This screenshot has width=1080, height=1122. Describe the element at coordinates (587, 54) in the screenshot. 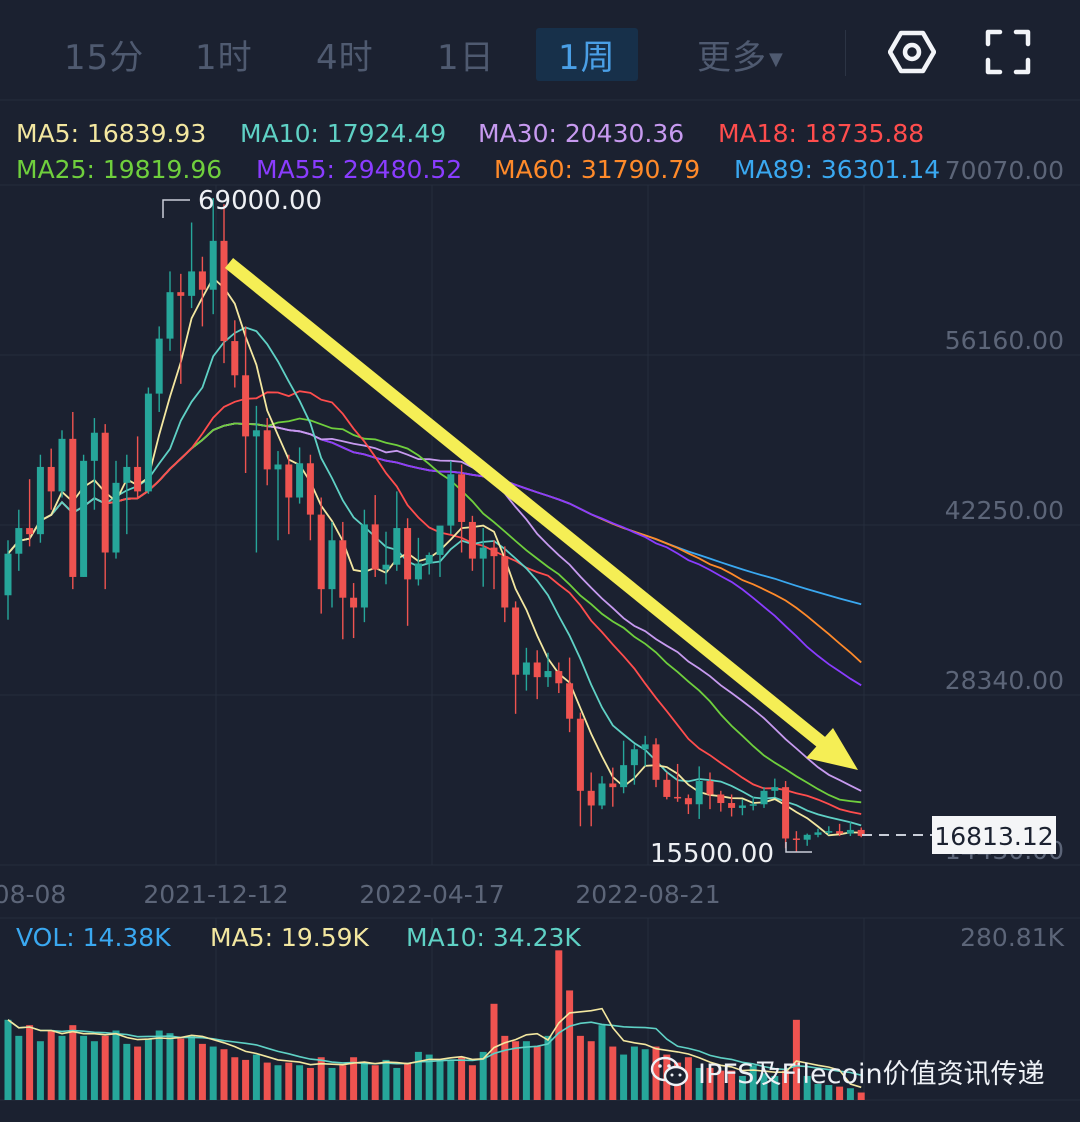

I see `tab-1w: 1周` at that location.